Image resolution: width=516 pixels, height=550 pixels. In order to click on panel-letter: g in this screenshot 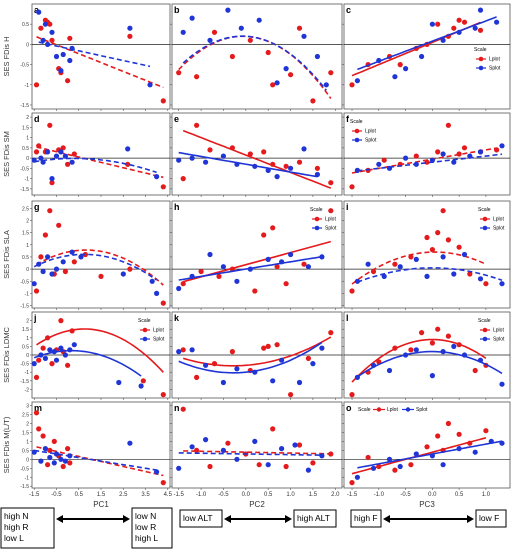, I will do `click(37, 207)`.